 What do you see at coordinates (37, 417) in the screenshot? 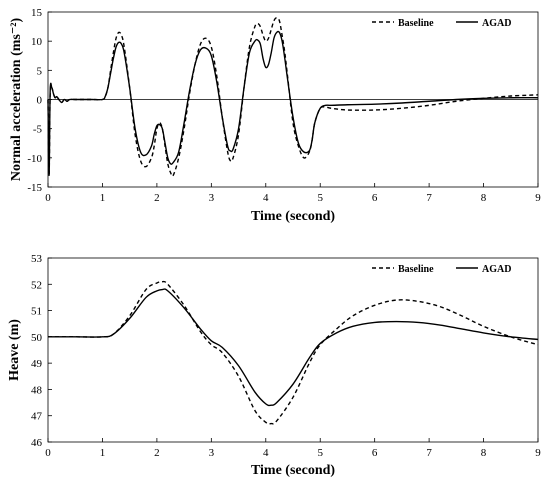
I see `y-tick-label: 47` at bounding box center [37, 417].